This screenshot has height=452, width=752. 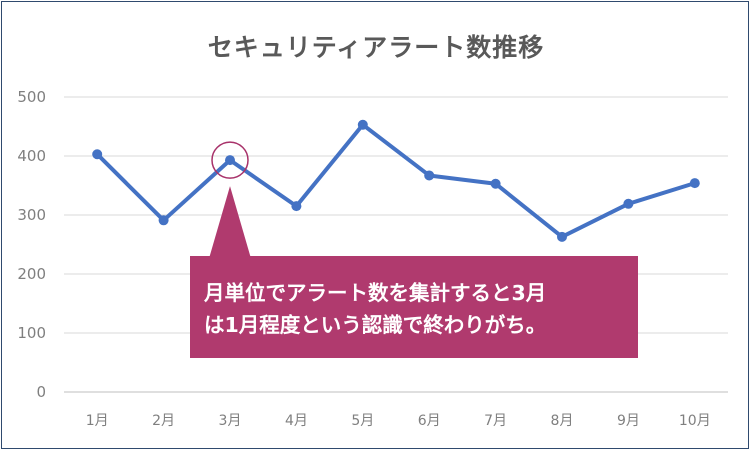 I want to click on highlight-ring, so click(x=230, y=160).